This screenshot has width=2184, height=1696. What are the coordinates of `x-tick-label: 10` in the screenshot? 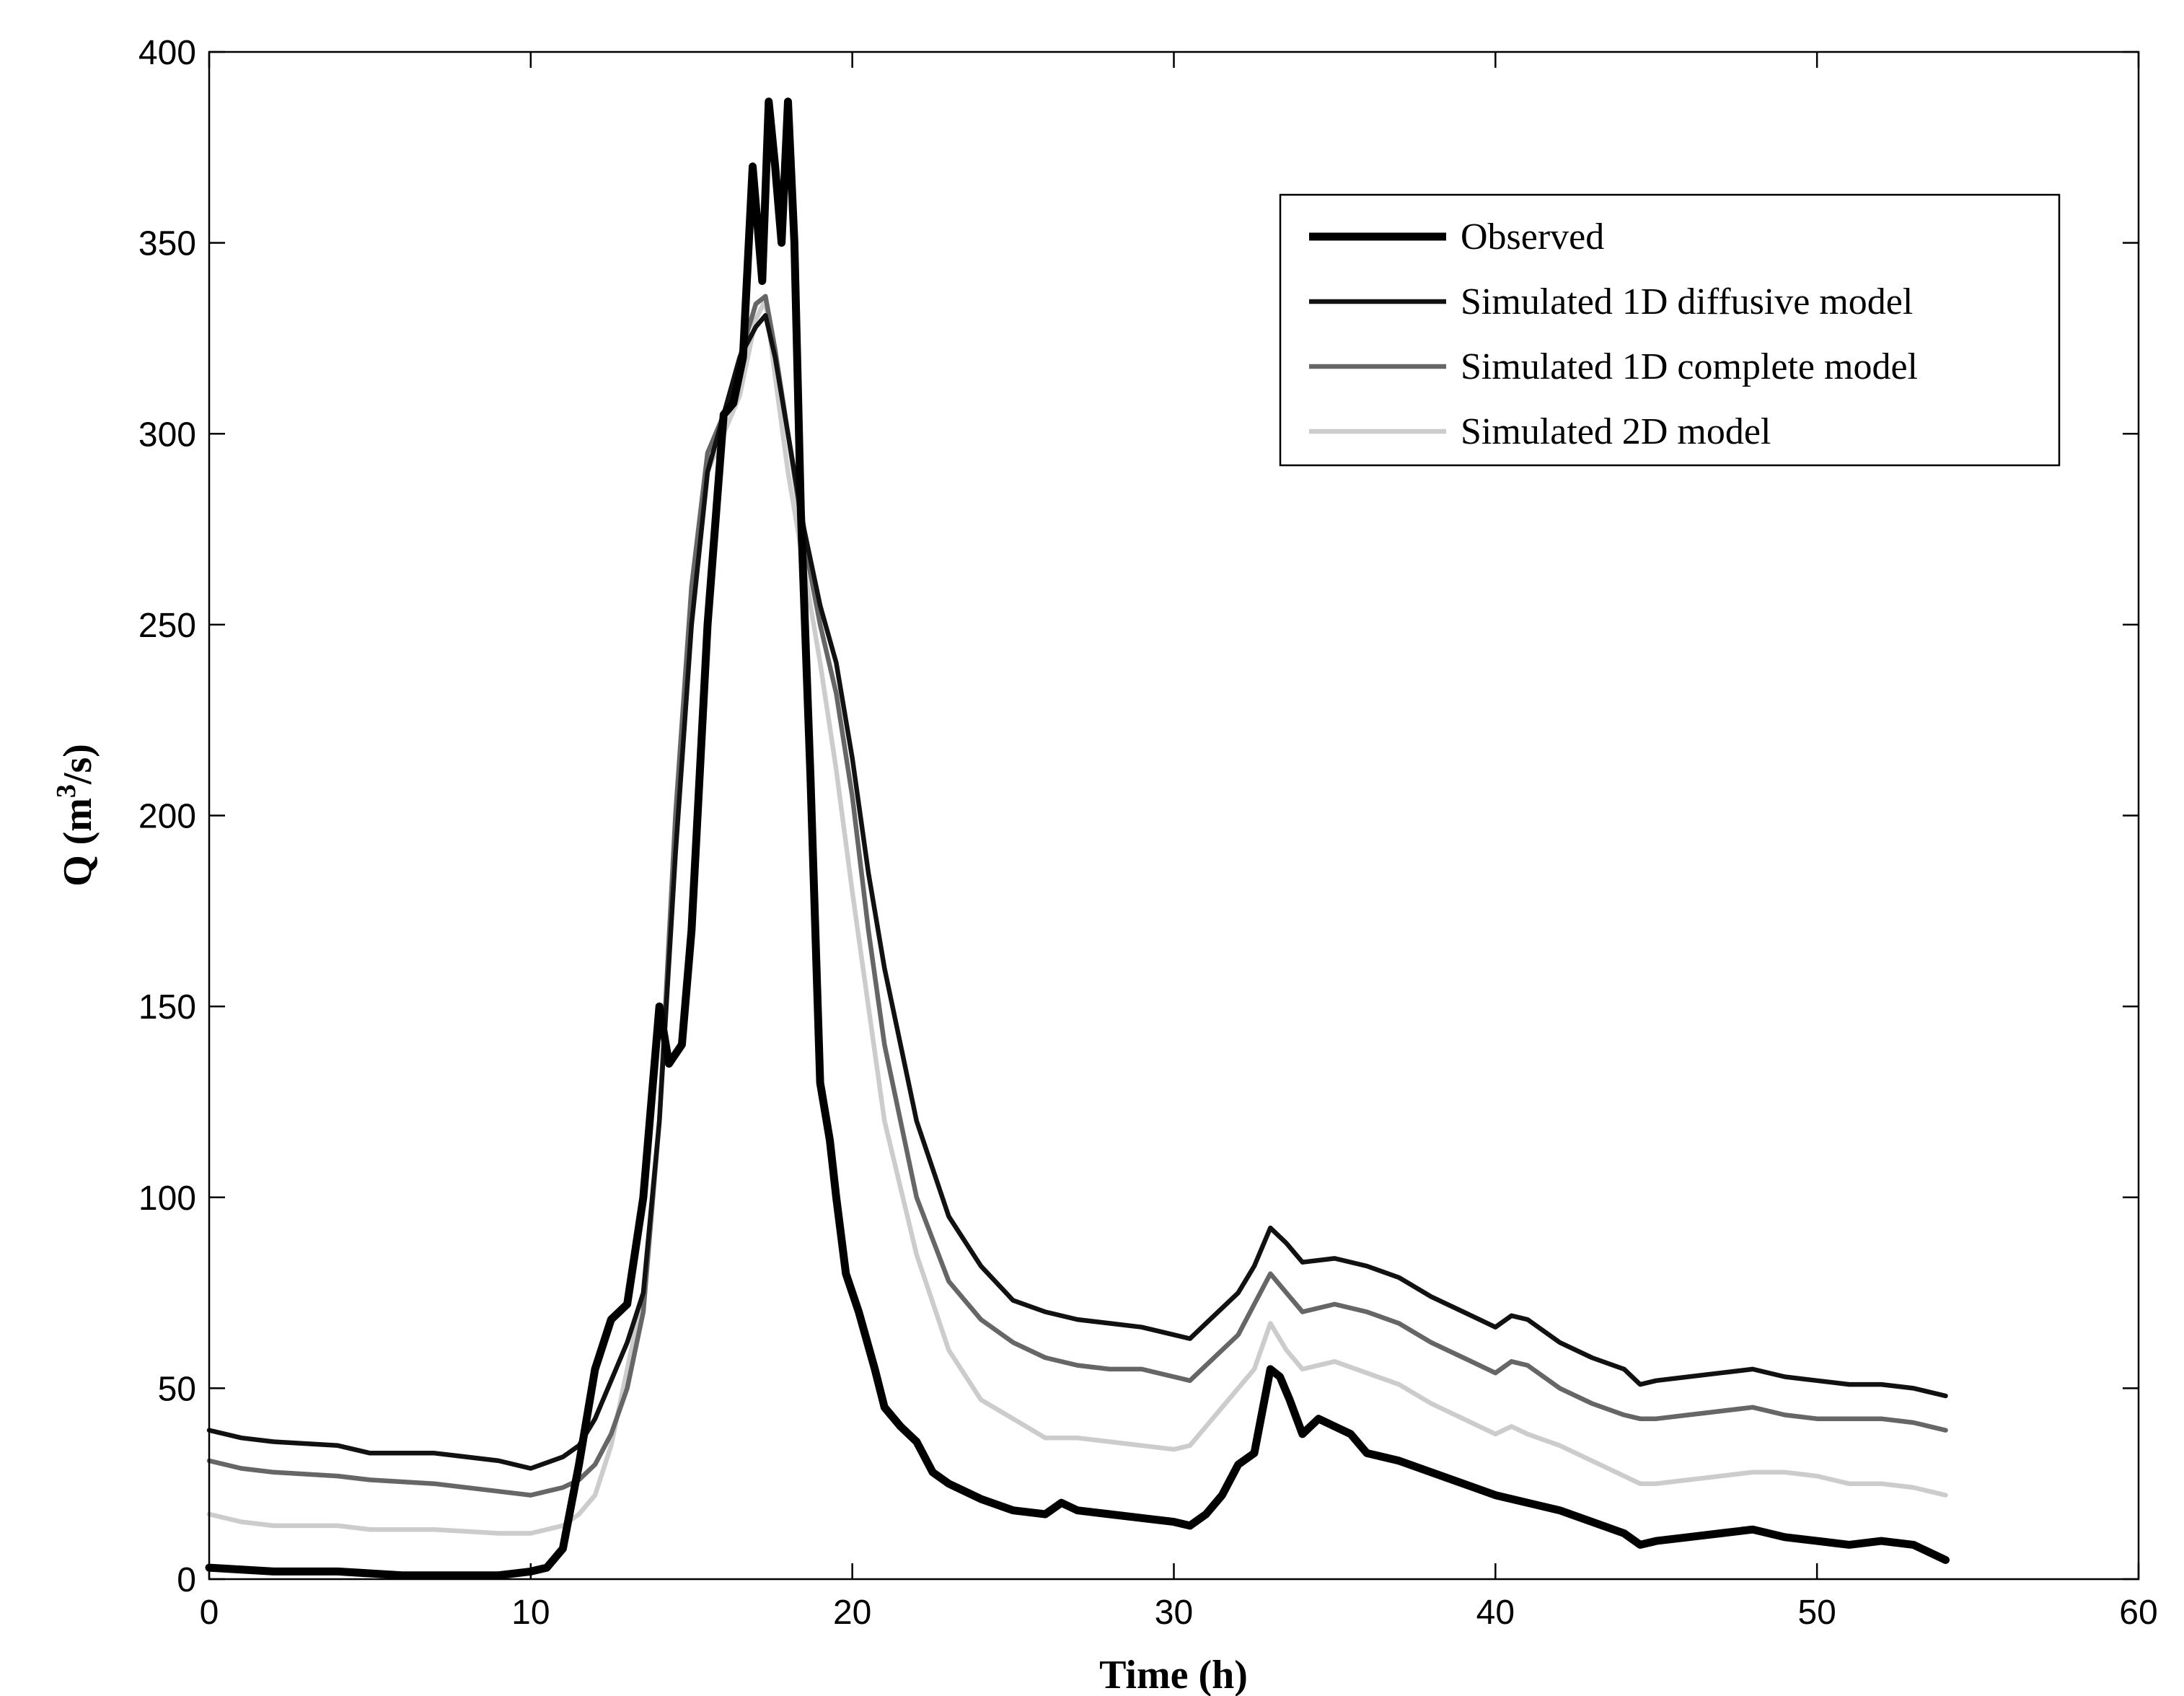 It's located at (530, 1613).